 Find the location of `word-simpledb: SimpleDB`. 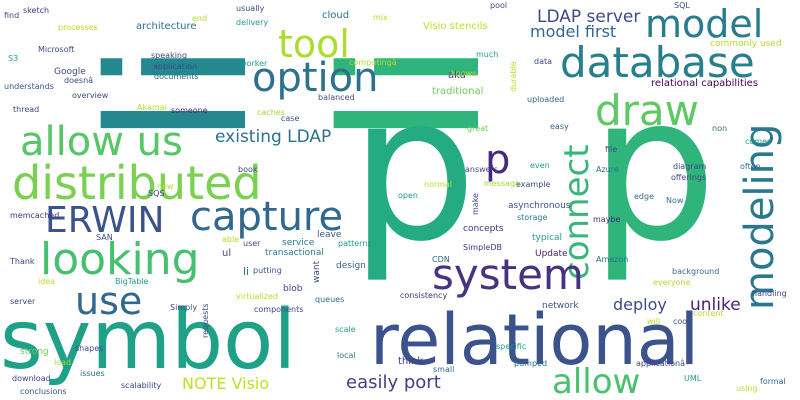

word-simpledb: SimpleDB is located at coordinates (482, 247).